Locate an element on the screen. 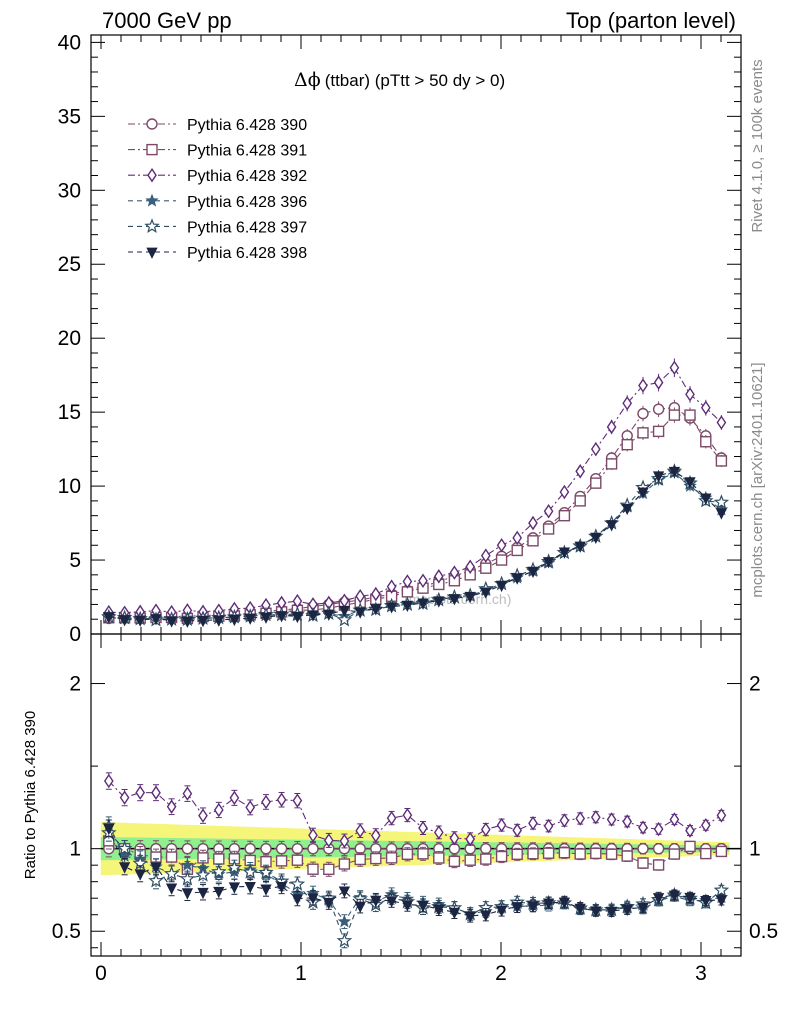  chart-title-symbol: Δϕ is located at coordinates (307, 80).